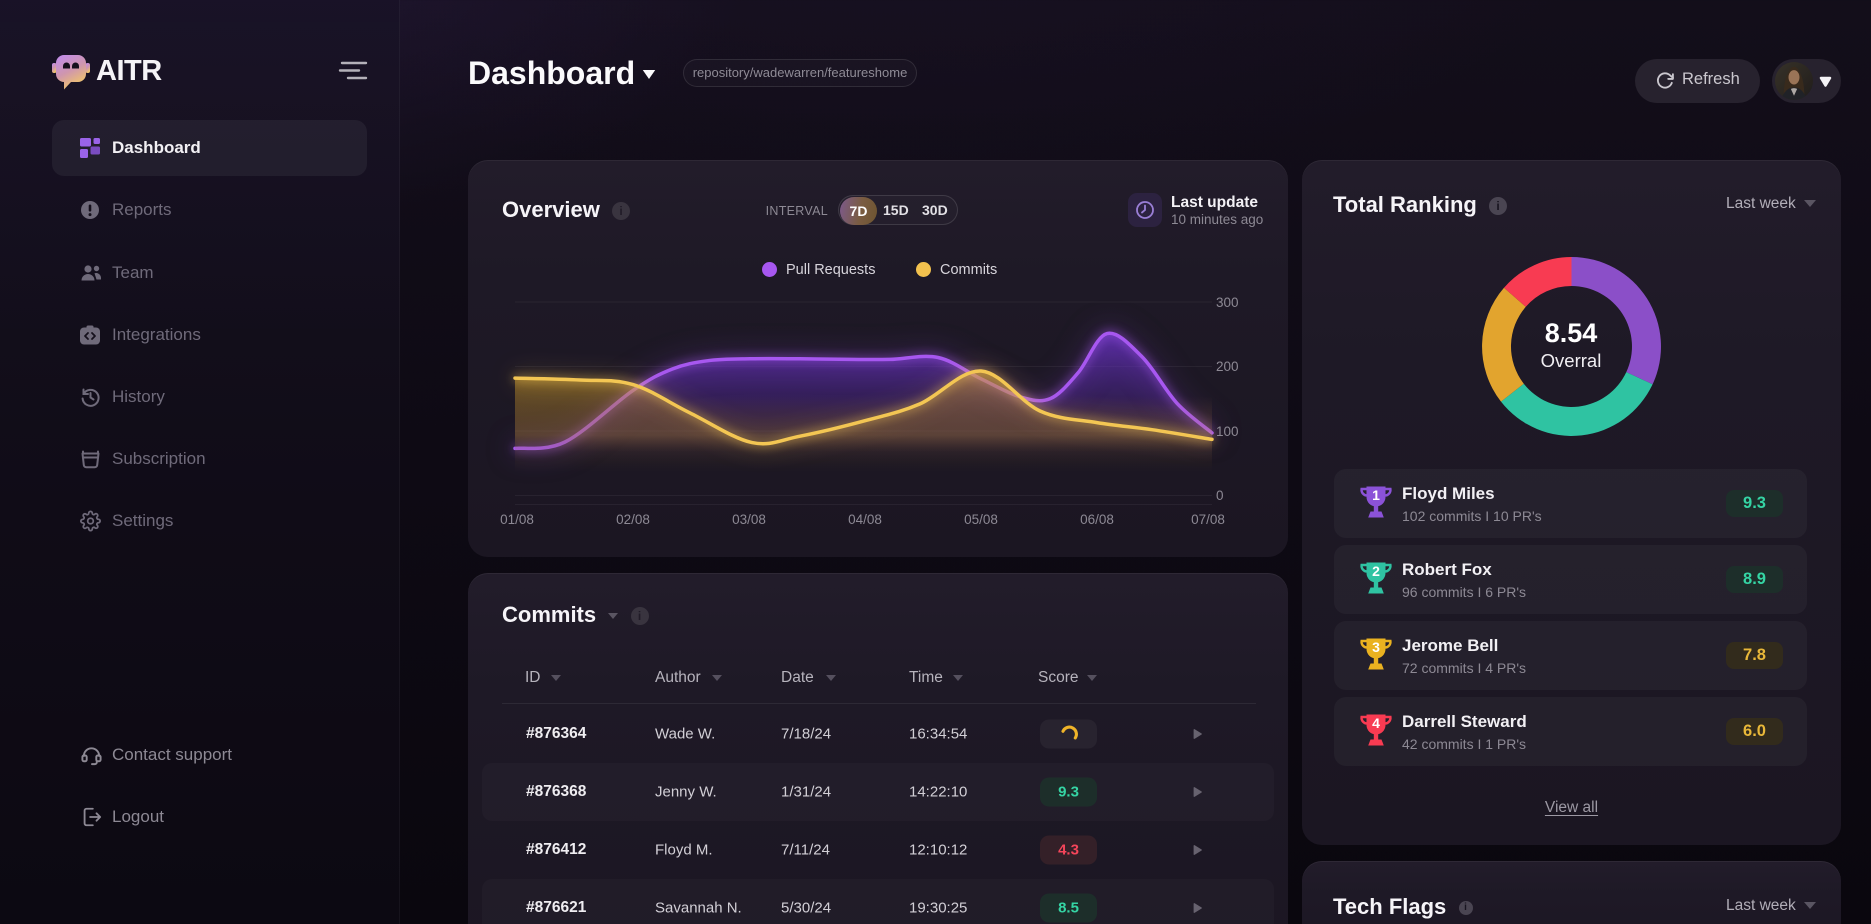 The width and height of the screenshot is (1871, 924). I want to click on svg-text: 0, so click(1220, 495).